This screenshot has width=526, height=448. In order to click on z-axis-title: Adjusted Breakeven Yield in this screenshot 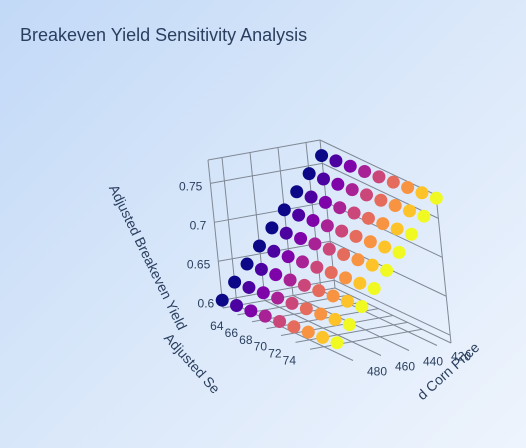, I will do `click(148, 257)`.